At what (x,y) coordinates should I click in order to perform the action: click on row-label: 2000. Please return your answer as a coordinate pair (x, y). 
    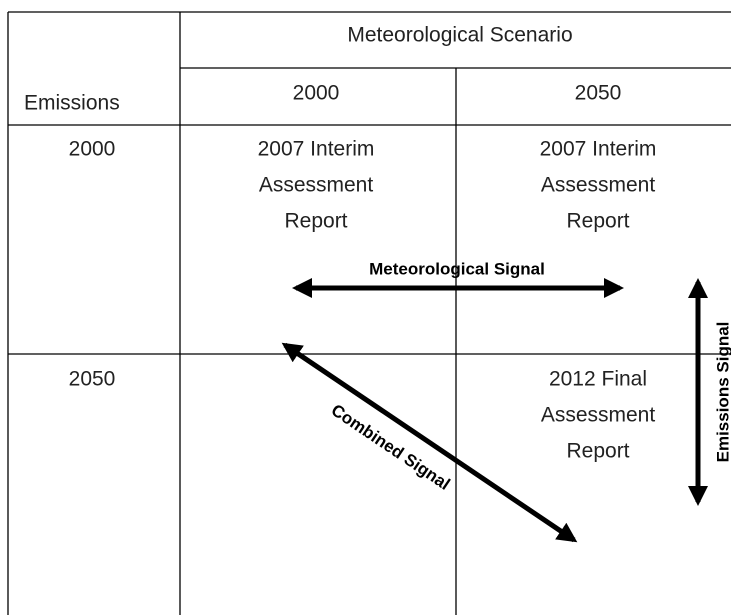
    Looking at the image, I should click on (92, 149).